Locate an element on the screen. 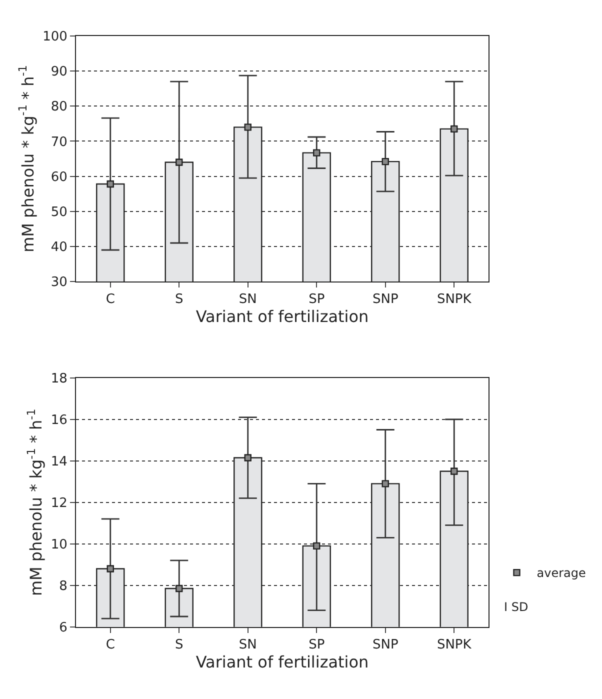  y-tick-label: 70 is located at coordinates (59, 142).